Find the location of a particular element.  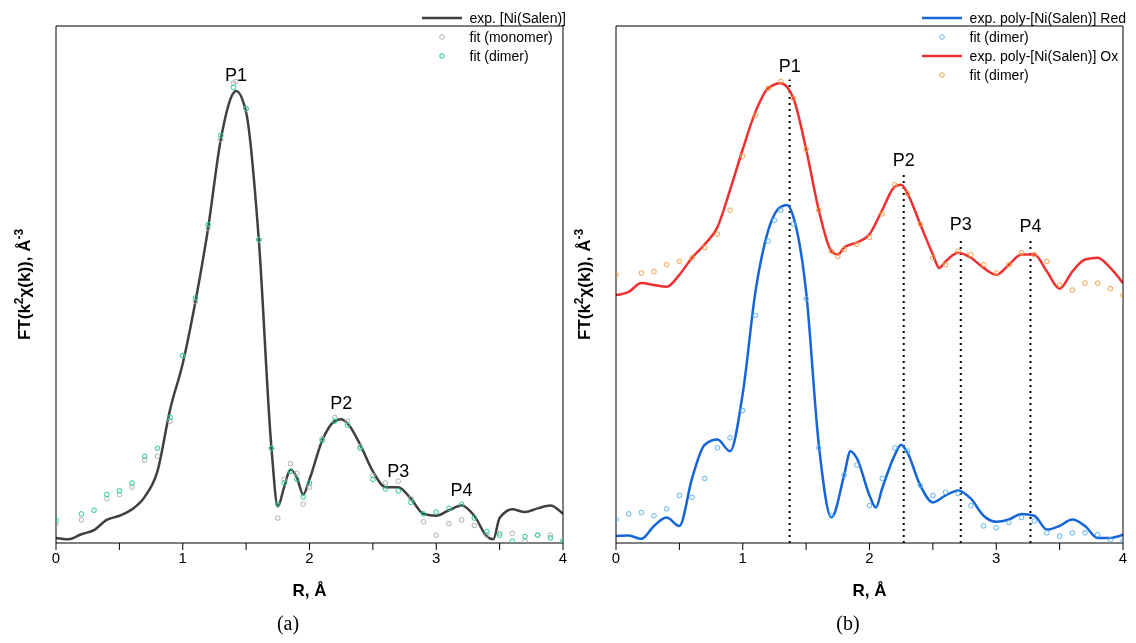

ref-line-label: P3 is located at coordinates (960, 224).